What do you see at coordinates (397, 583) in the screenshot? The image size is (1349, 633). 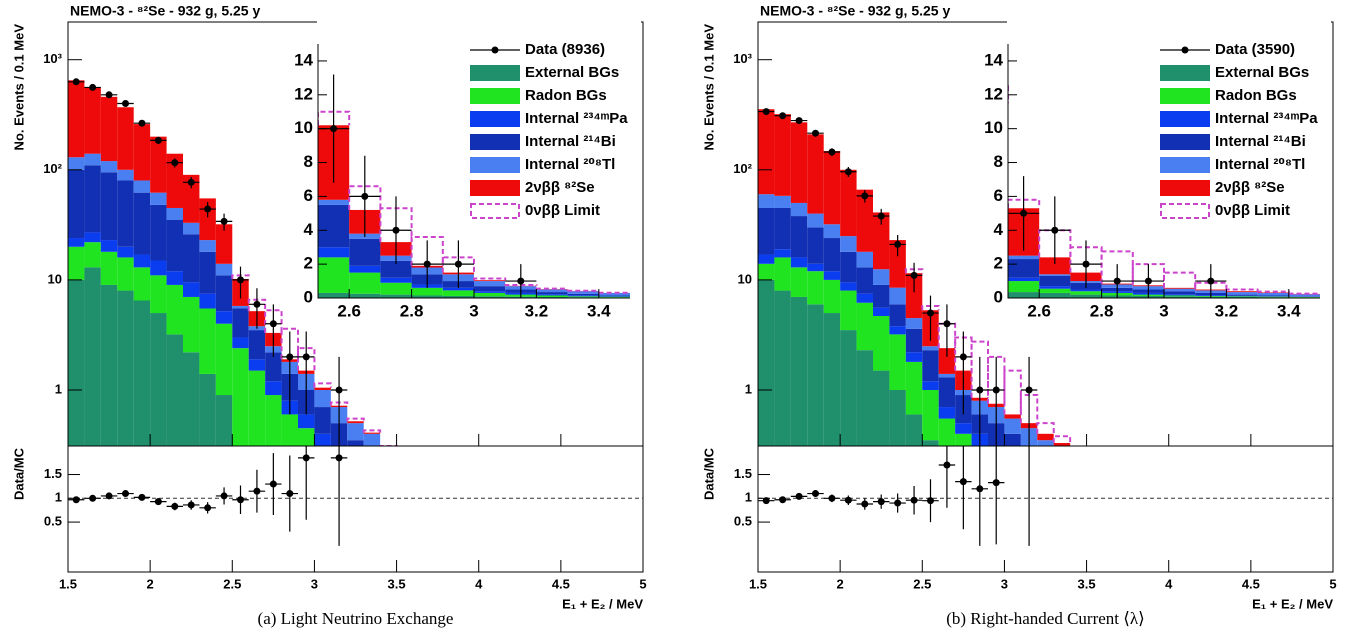 I see `x-tick-label: 3.5` at bounding box center [397, 583].